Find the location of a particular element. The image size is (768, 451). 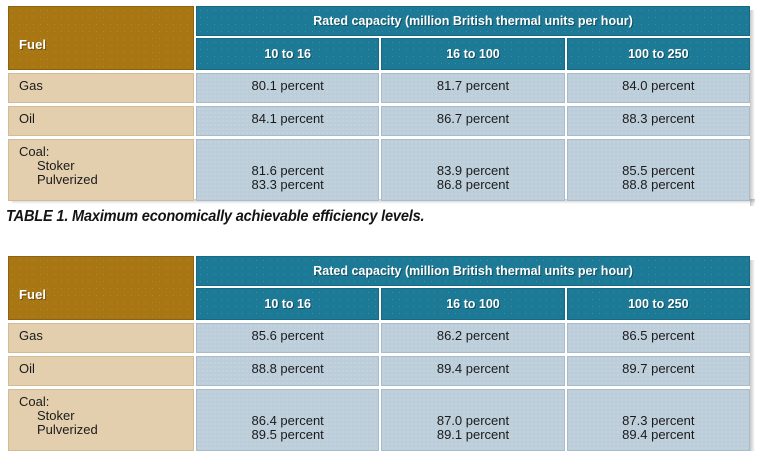

table-1-cell-r2c0: 81.6 percent 83.3 percent is located at coordinates (288, 170).